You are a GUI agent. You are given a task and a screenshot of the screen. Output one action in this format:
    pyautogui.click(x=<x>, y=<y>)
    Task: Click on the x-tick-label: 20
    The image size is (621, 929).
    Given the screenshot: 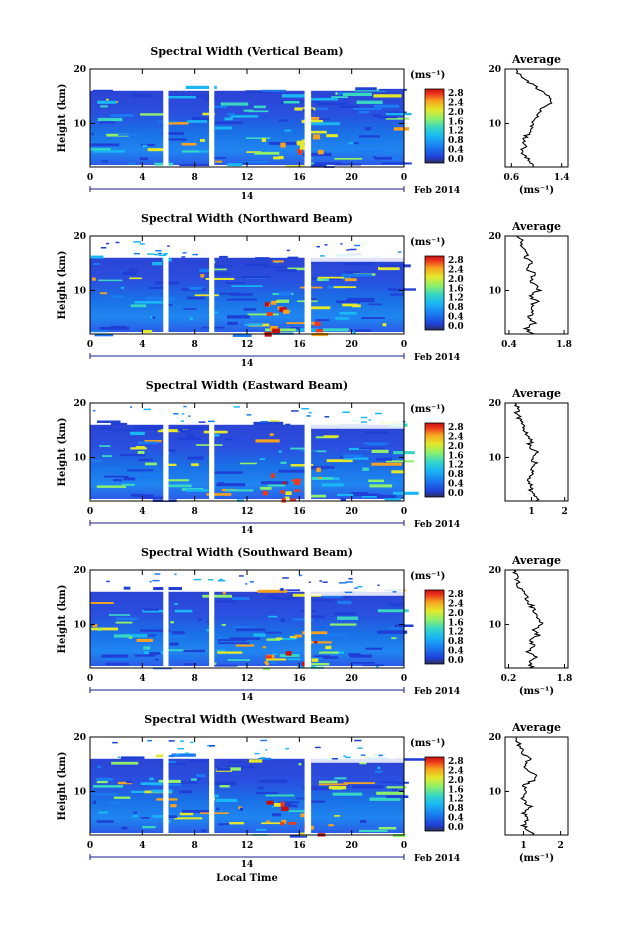 What is the action you would take?
    pyautogui.click(x=351, y=846)
    